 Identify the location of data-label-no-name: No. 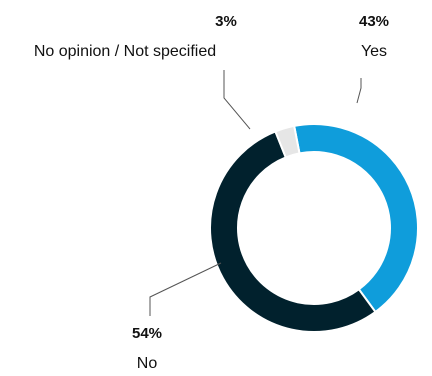
(147, 363).